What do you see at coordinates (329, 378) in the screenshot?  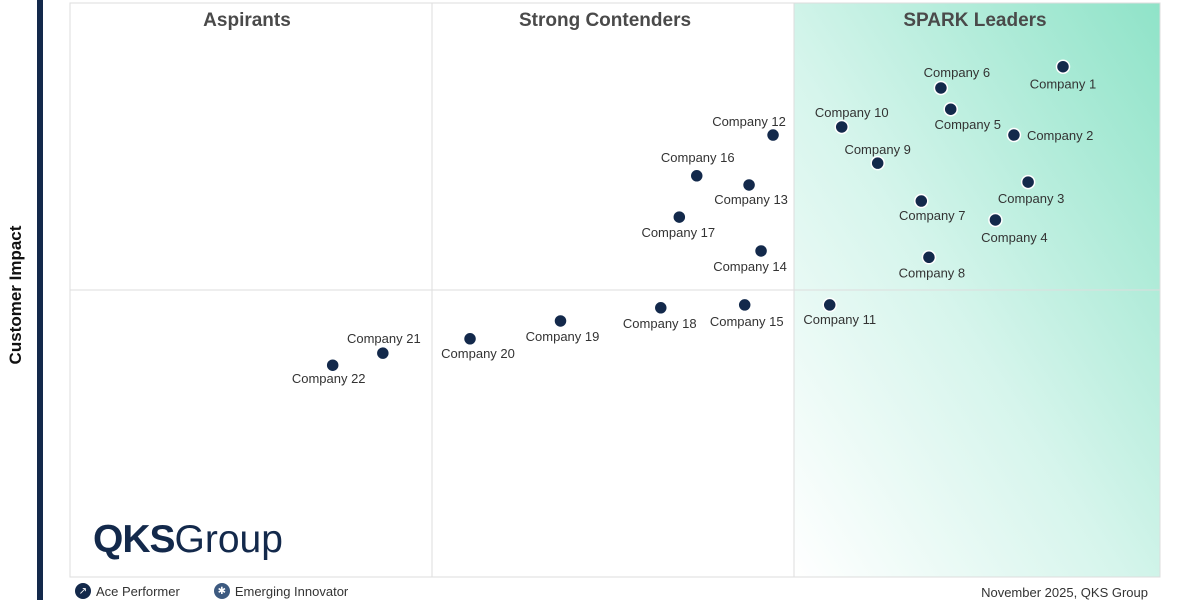 I see `data-label: Company 22` at bounding box center [329, 378].